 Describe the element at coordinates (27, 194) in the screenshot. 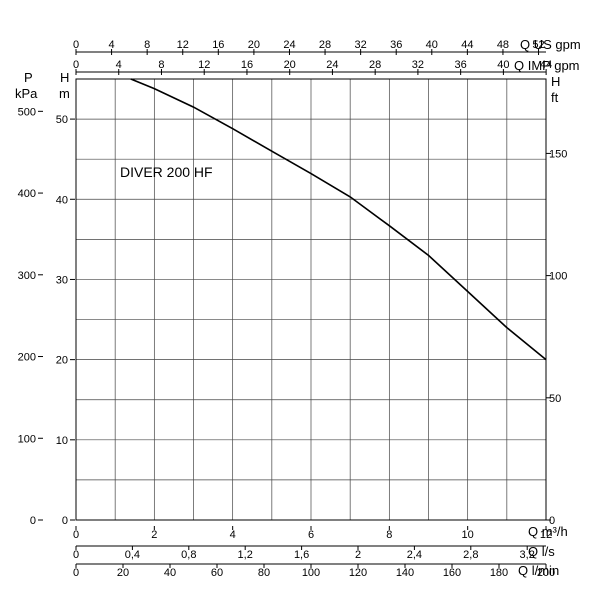

I see `y-tick-label: 400` at that location.